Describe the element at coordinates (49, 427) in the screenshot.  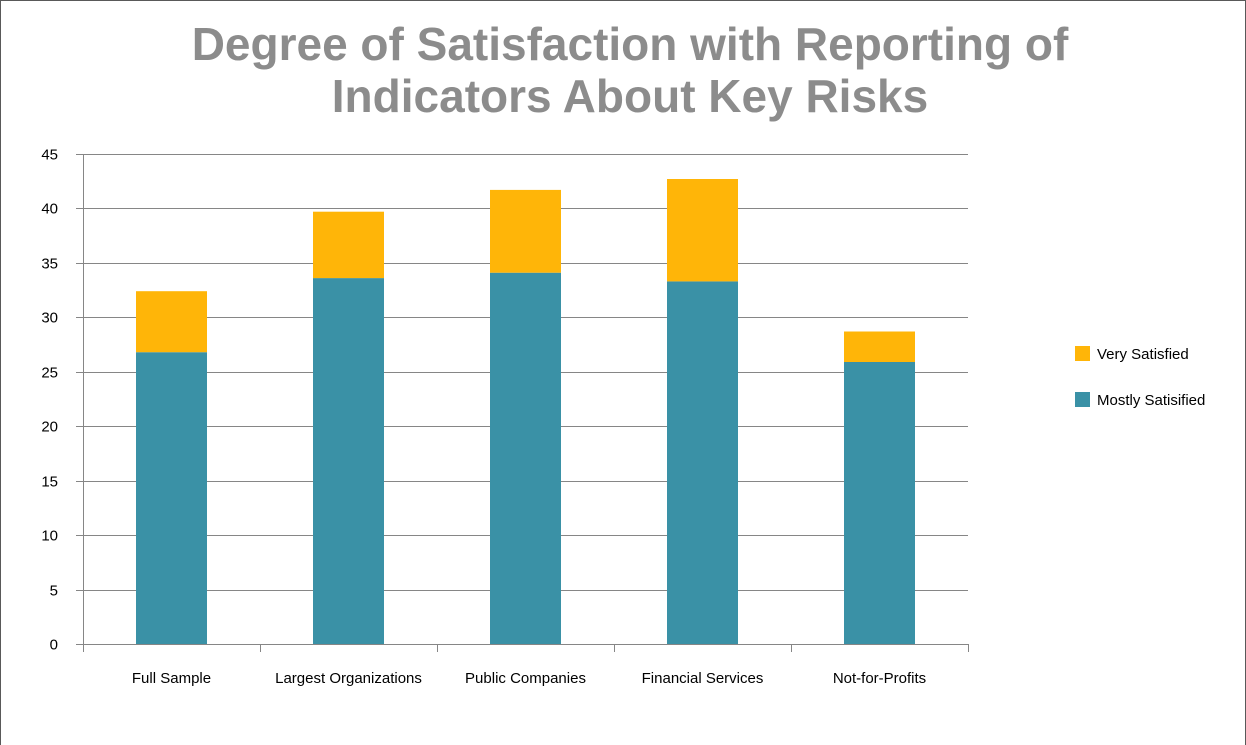
I see `y-tick-label: 20` at that location.